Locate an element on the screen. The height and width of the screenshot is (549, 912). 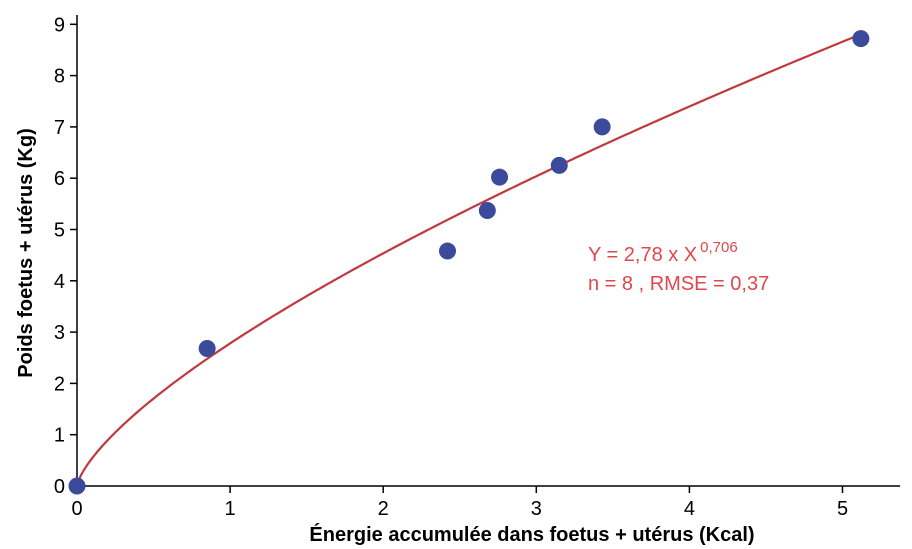
x-tick-label: 5 is located at coordinates (842, 509).